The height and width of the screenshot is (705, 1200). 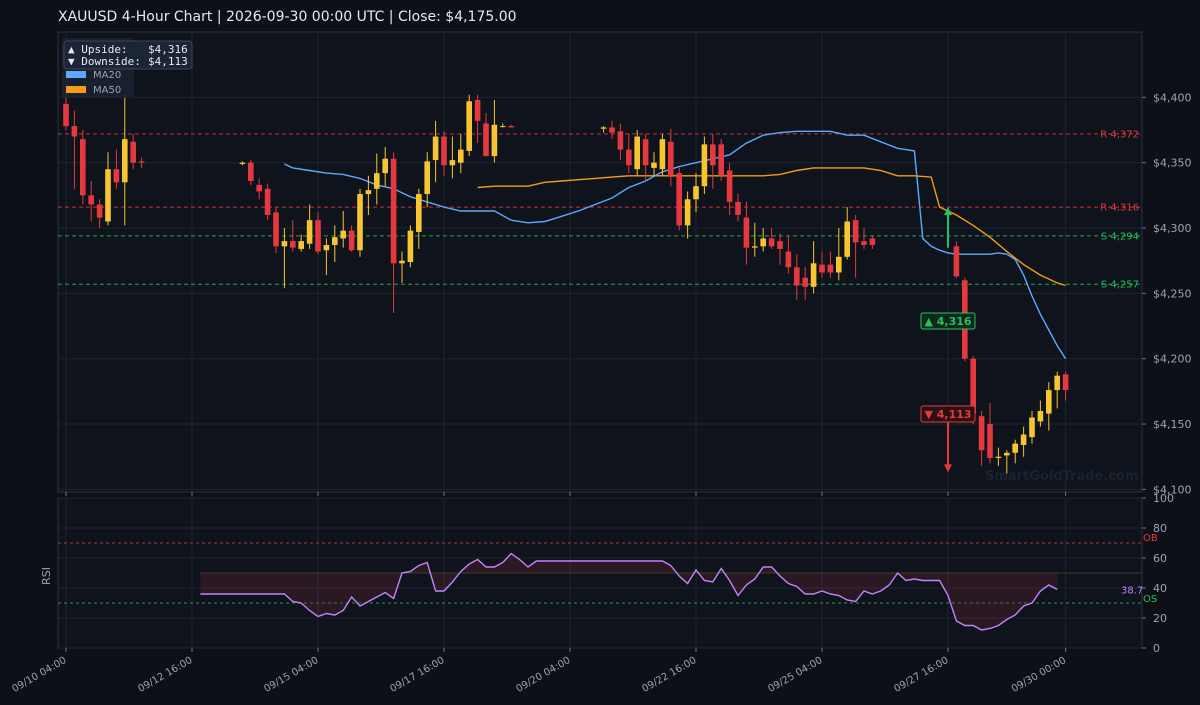 I want to click on legend-downside-value: $4,113, so click(x=168, y=61).